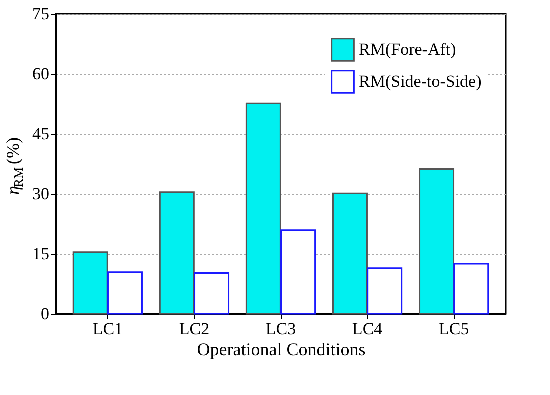  I want to click on y-tick-label: 60, so click(41, 74).